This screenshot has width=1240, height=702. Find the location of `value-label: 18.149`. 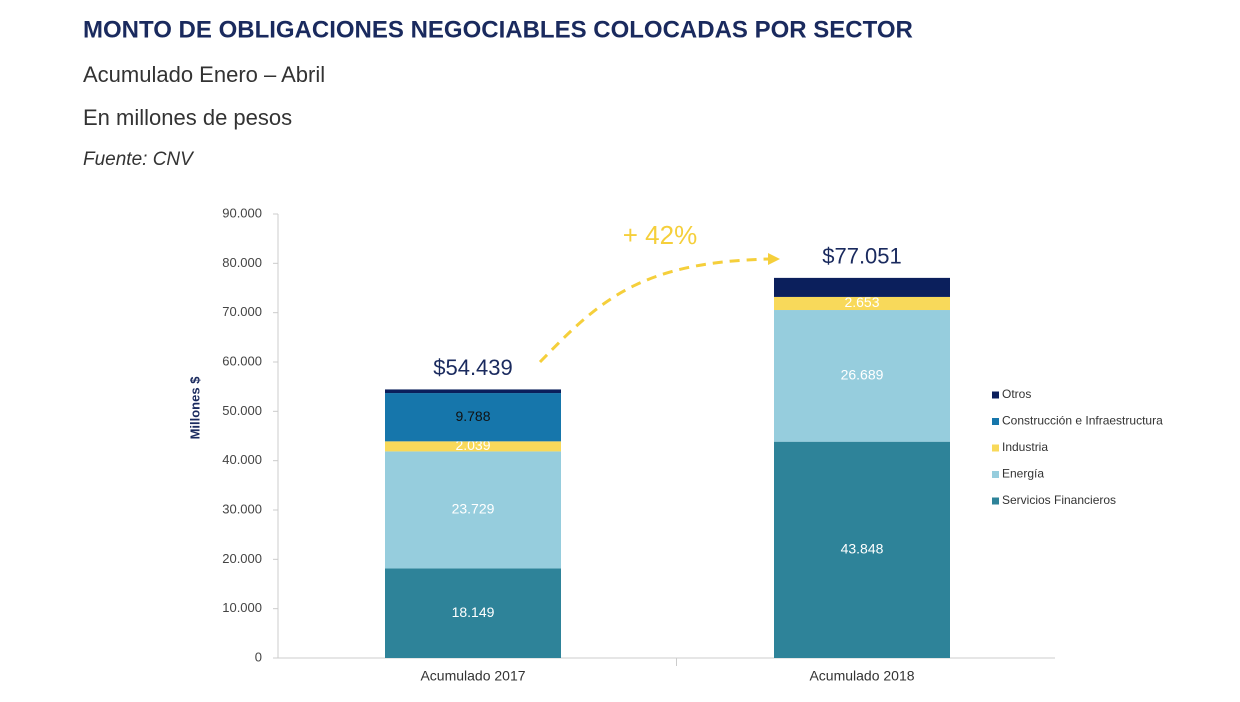

value-label: 18.149 is located at coordinates (473, 612).